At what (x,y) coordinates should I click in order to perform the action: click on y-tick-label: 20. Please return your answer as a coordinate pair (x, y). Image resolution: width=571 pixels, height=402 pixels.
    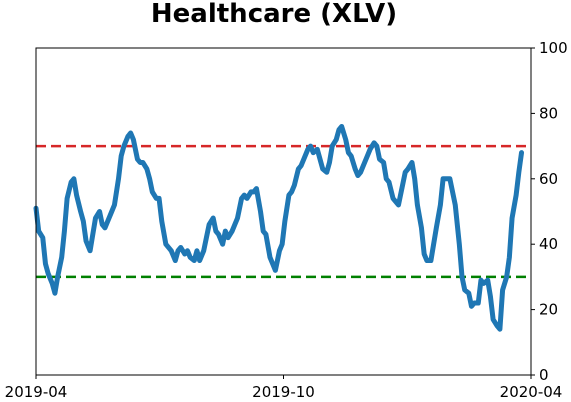
    Looking at the image, I should click on (548, 310).